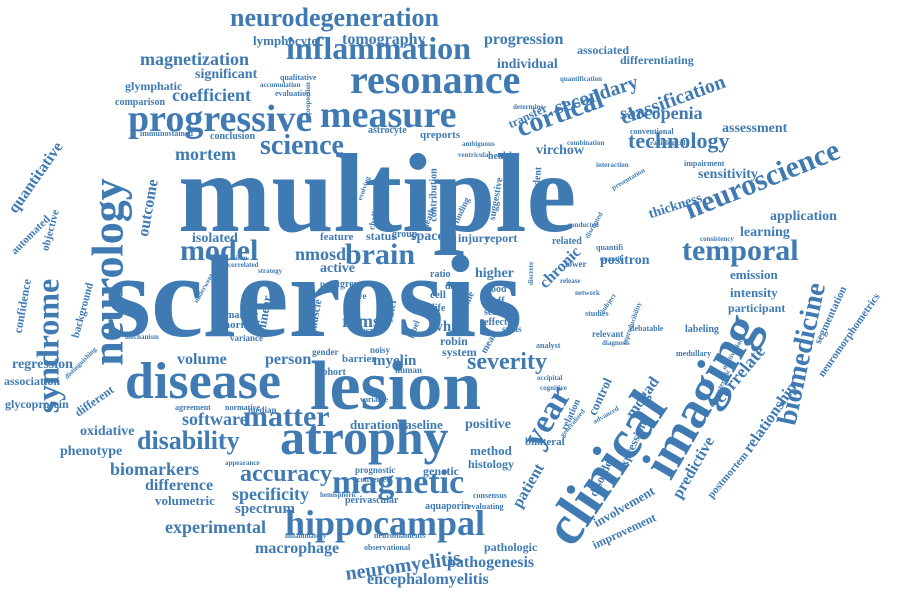  Describe the element at coordinates (531, 273) in the screenshot. I see `word-discrete: discrete` at that location.